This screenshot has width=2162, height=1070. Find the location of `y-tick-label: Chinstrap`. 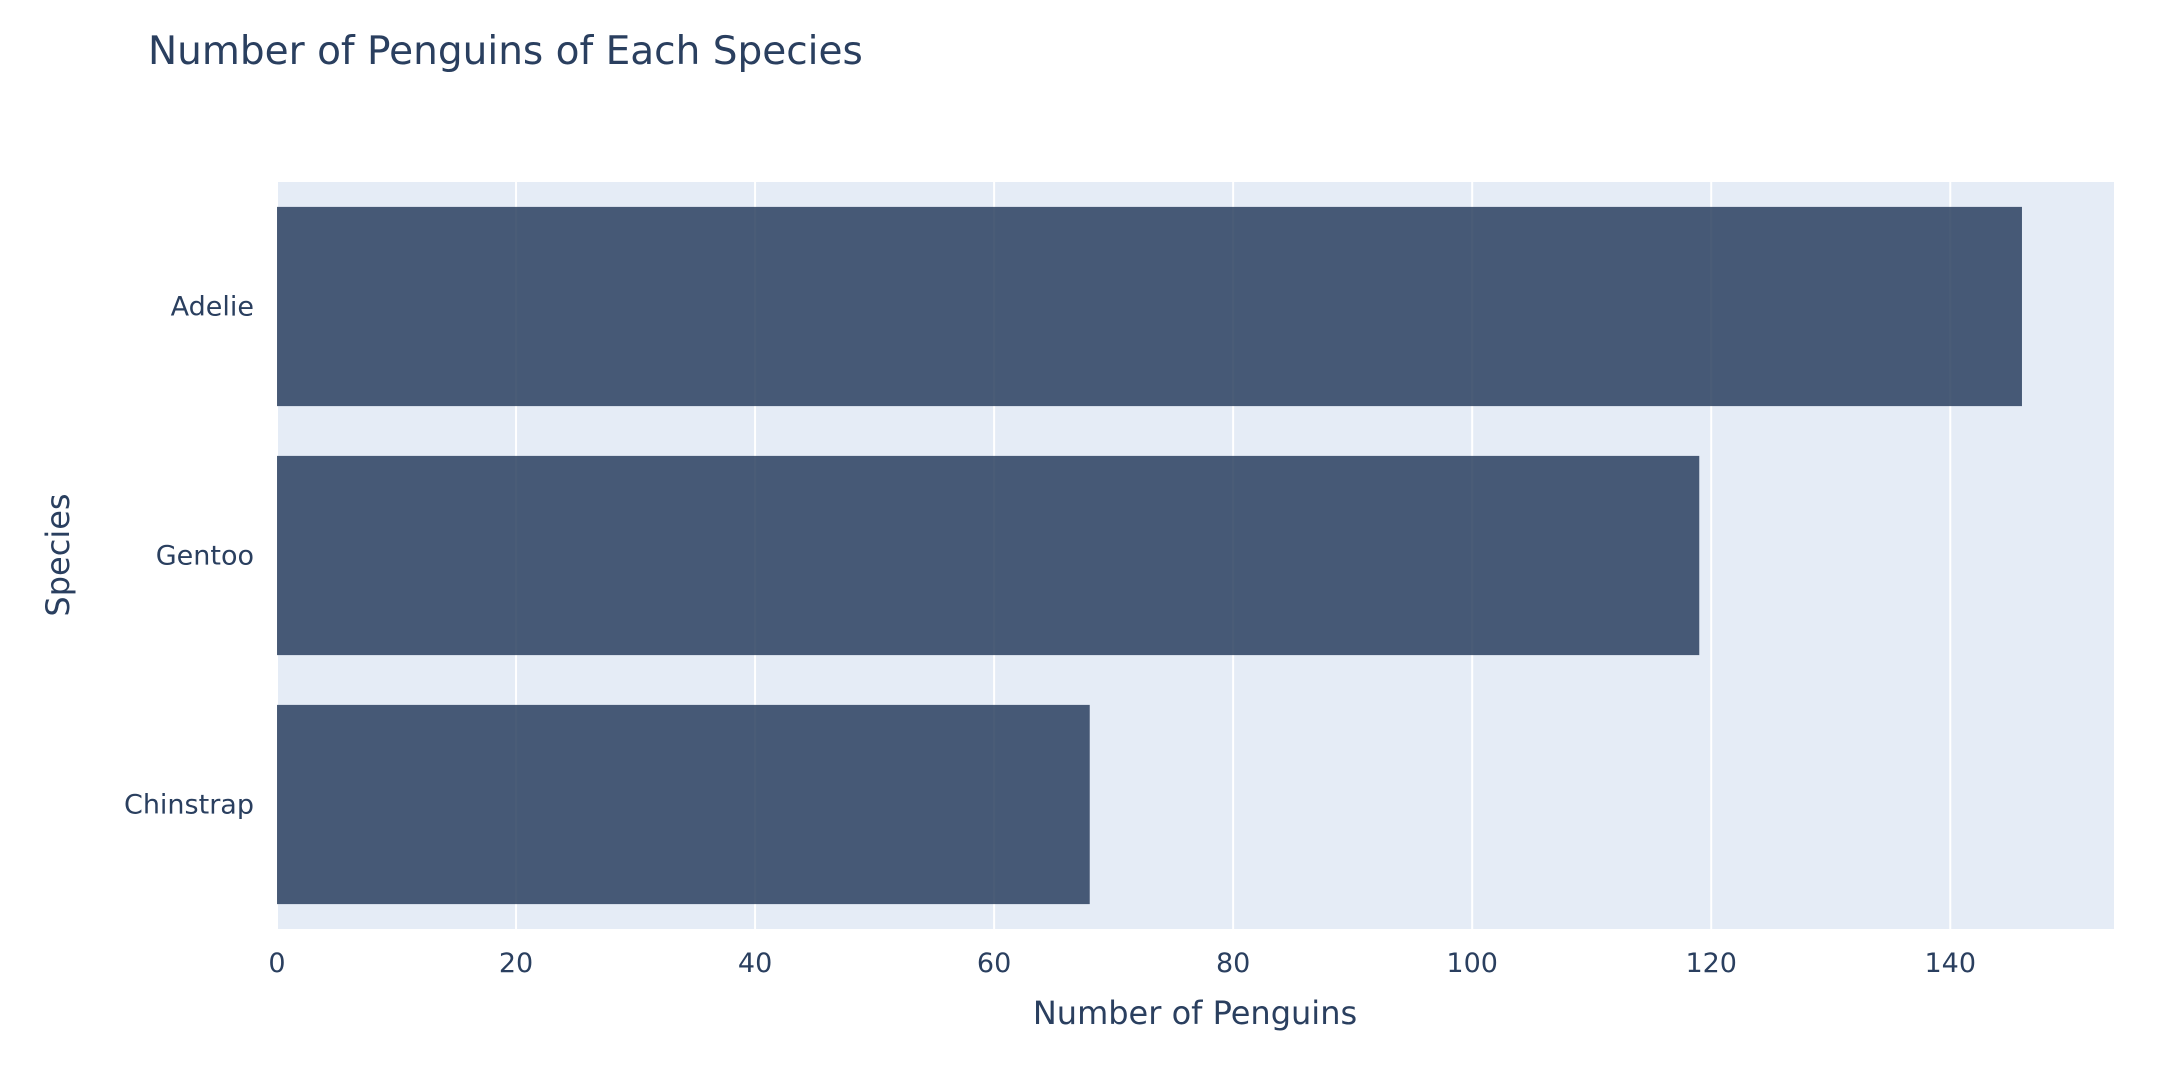

y-tick-label: Chinstrap is located at coordinates (189, 805).